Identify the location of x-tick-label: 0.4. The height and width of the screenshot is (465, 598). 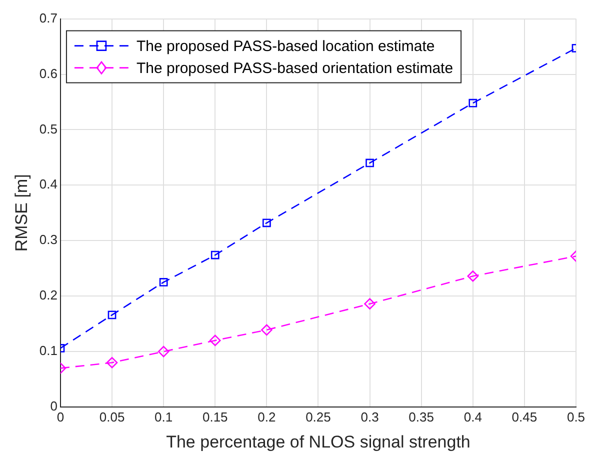
(473, 416).